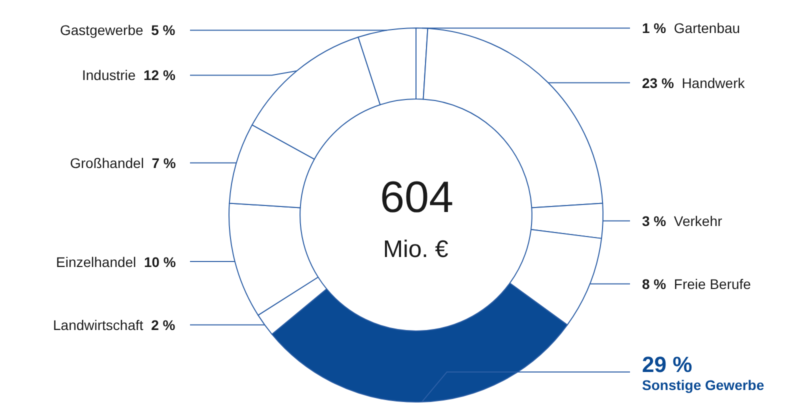  Describe the element at coordinates (107, 163) in the screenshot. I see `slice-label: Großhandel` at that location.